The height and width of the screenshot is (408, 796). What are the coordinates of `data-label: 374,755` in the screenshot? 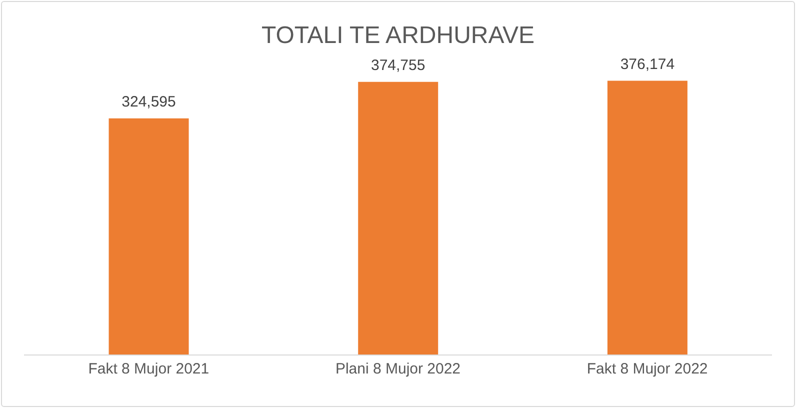 It's located at (398, 65).